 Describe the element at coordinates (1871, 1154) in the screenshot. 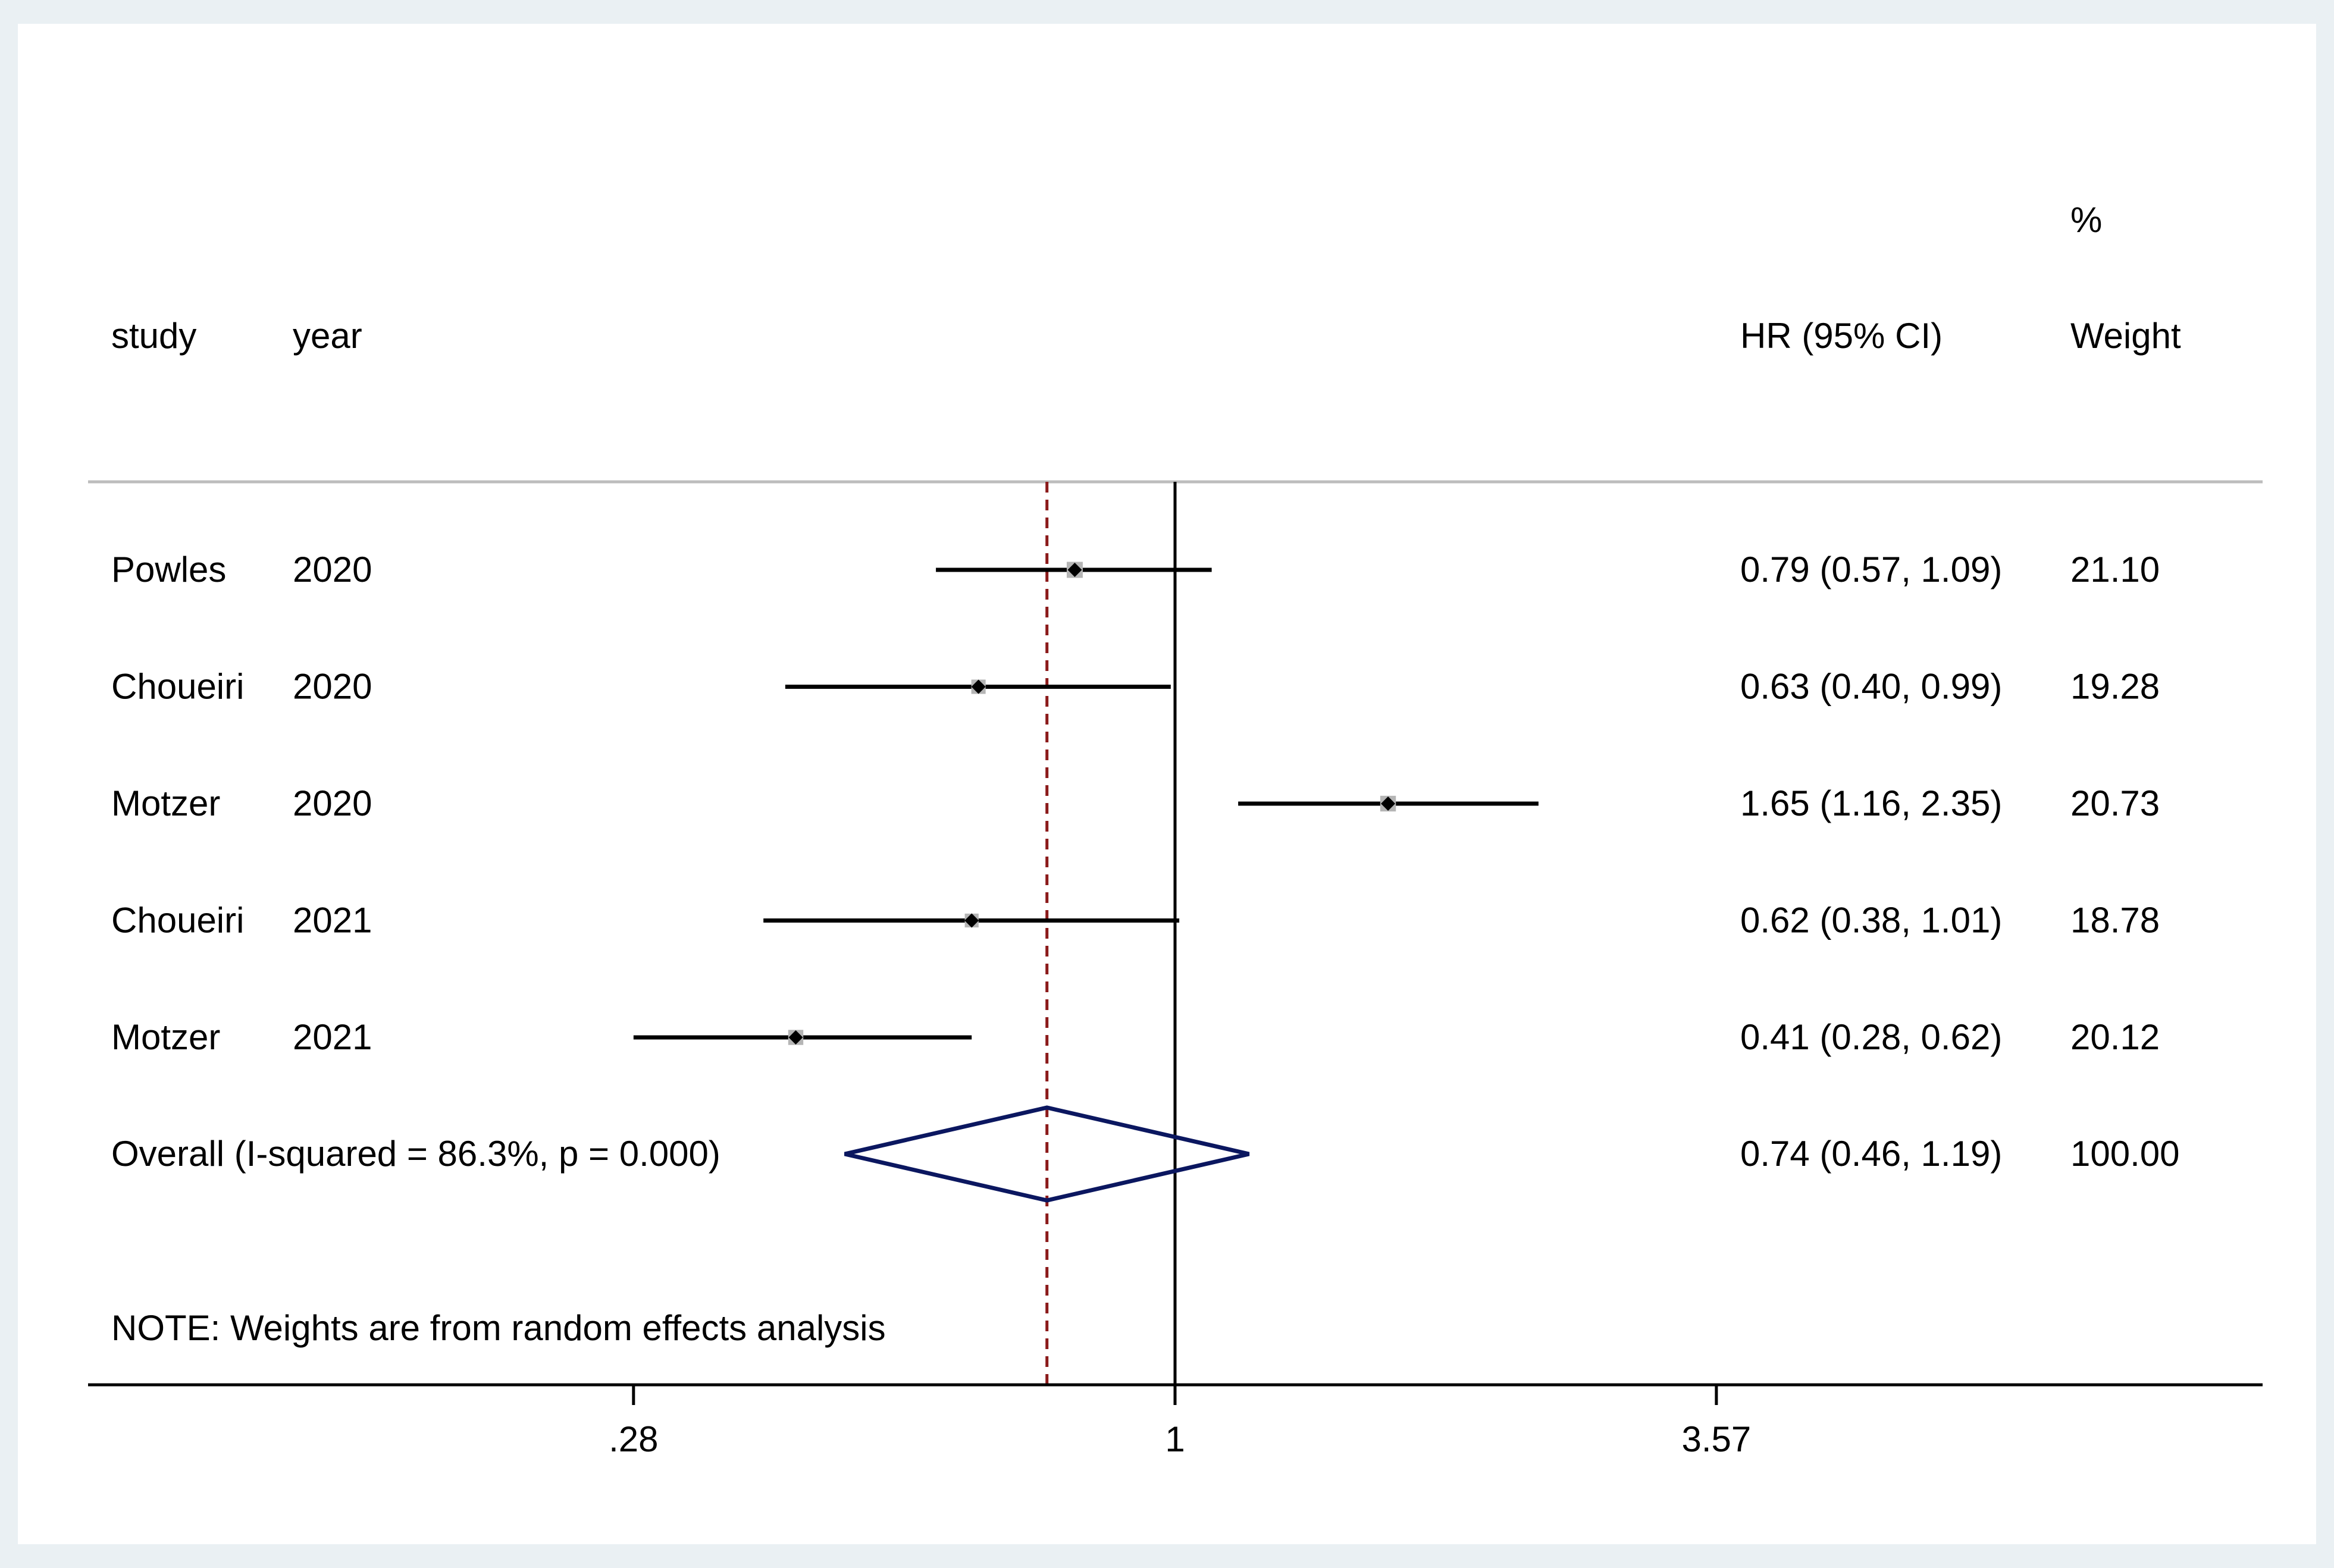

I see `overall-estimate: 0.74 (0.46, 1.19)` at that location.